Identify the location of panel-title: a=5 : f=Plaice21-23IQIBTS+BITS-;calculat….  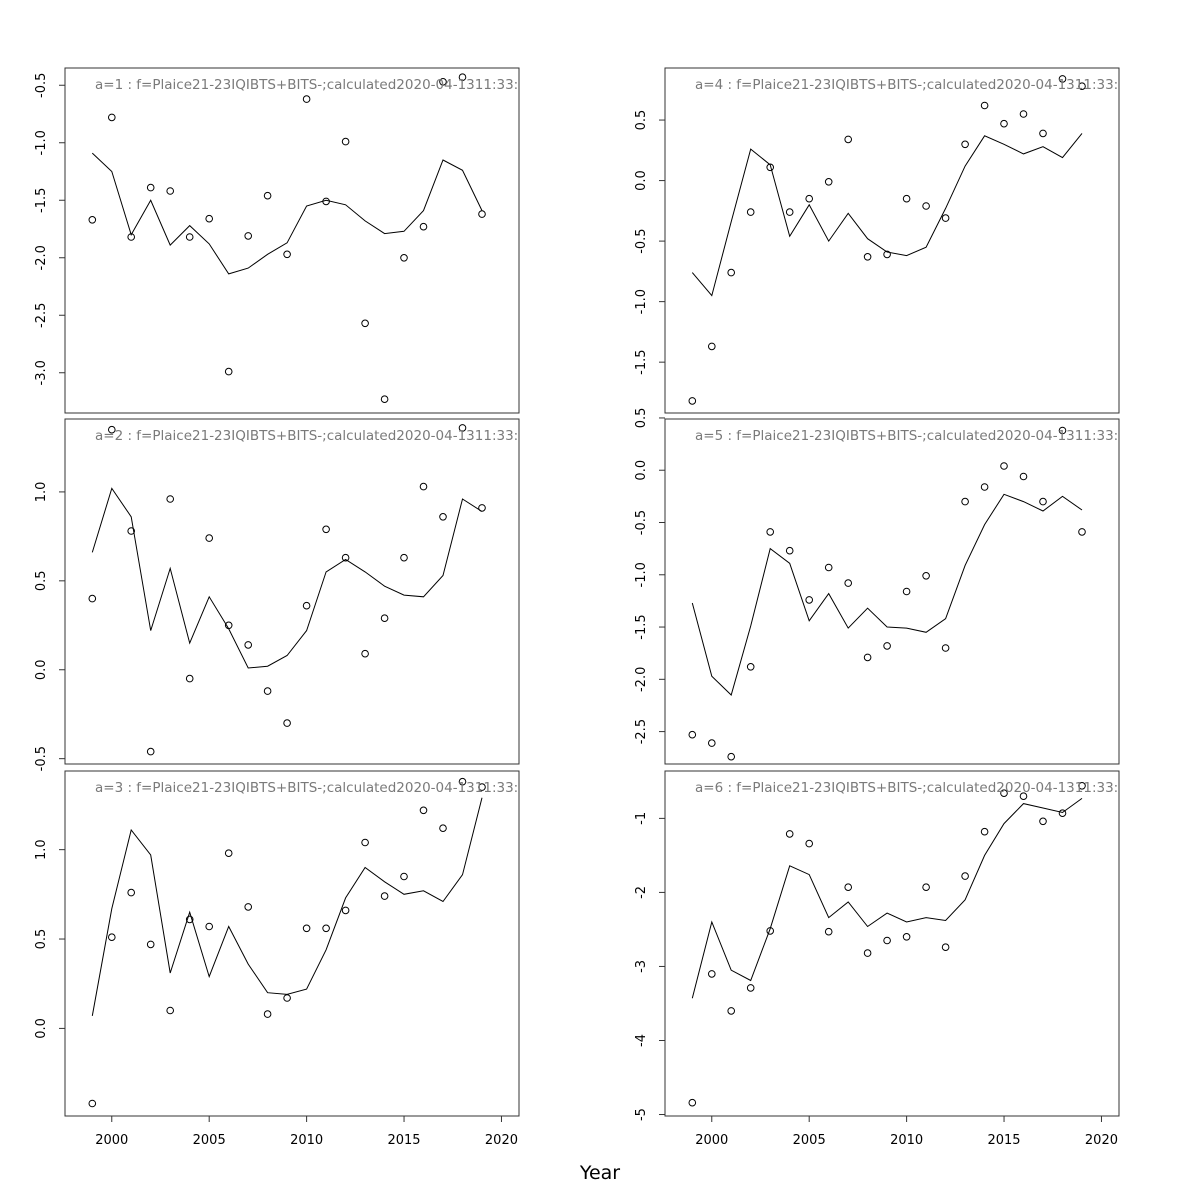
(906, 436).